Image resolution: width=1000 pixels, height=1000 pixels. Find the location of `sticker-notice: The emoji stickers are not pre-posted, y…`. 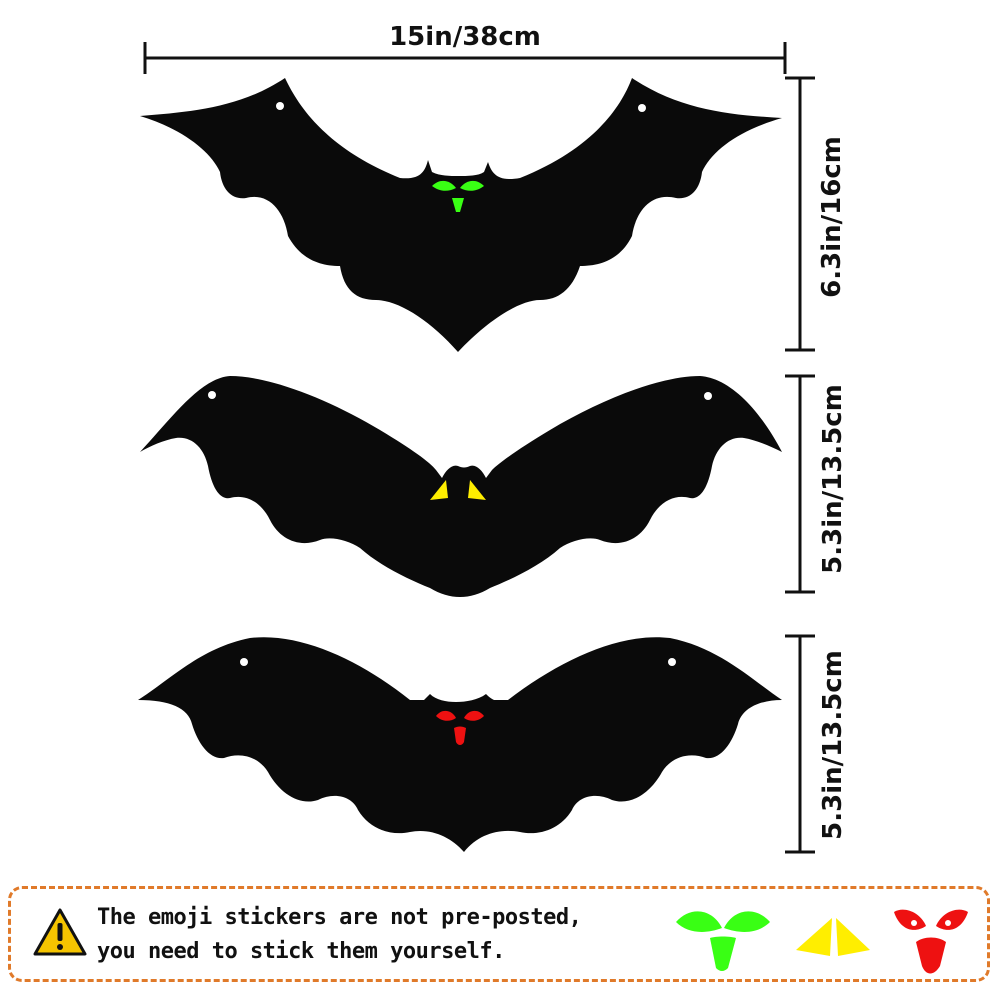

sticker-notice: The emoji stickers are not pre-posted, y… is located at coordinates (499, 934).